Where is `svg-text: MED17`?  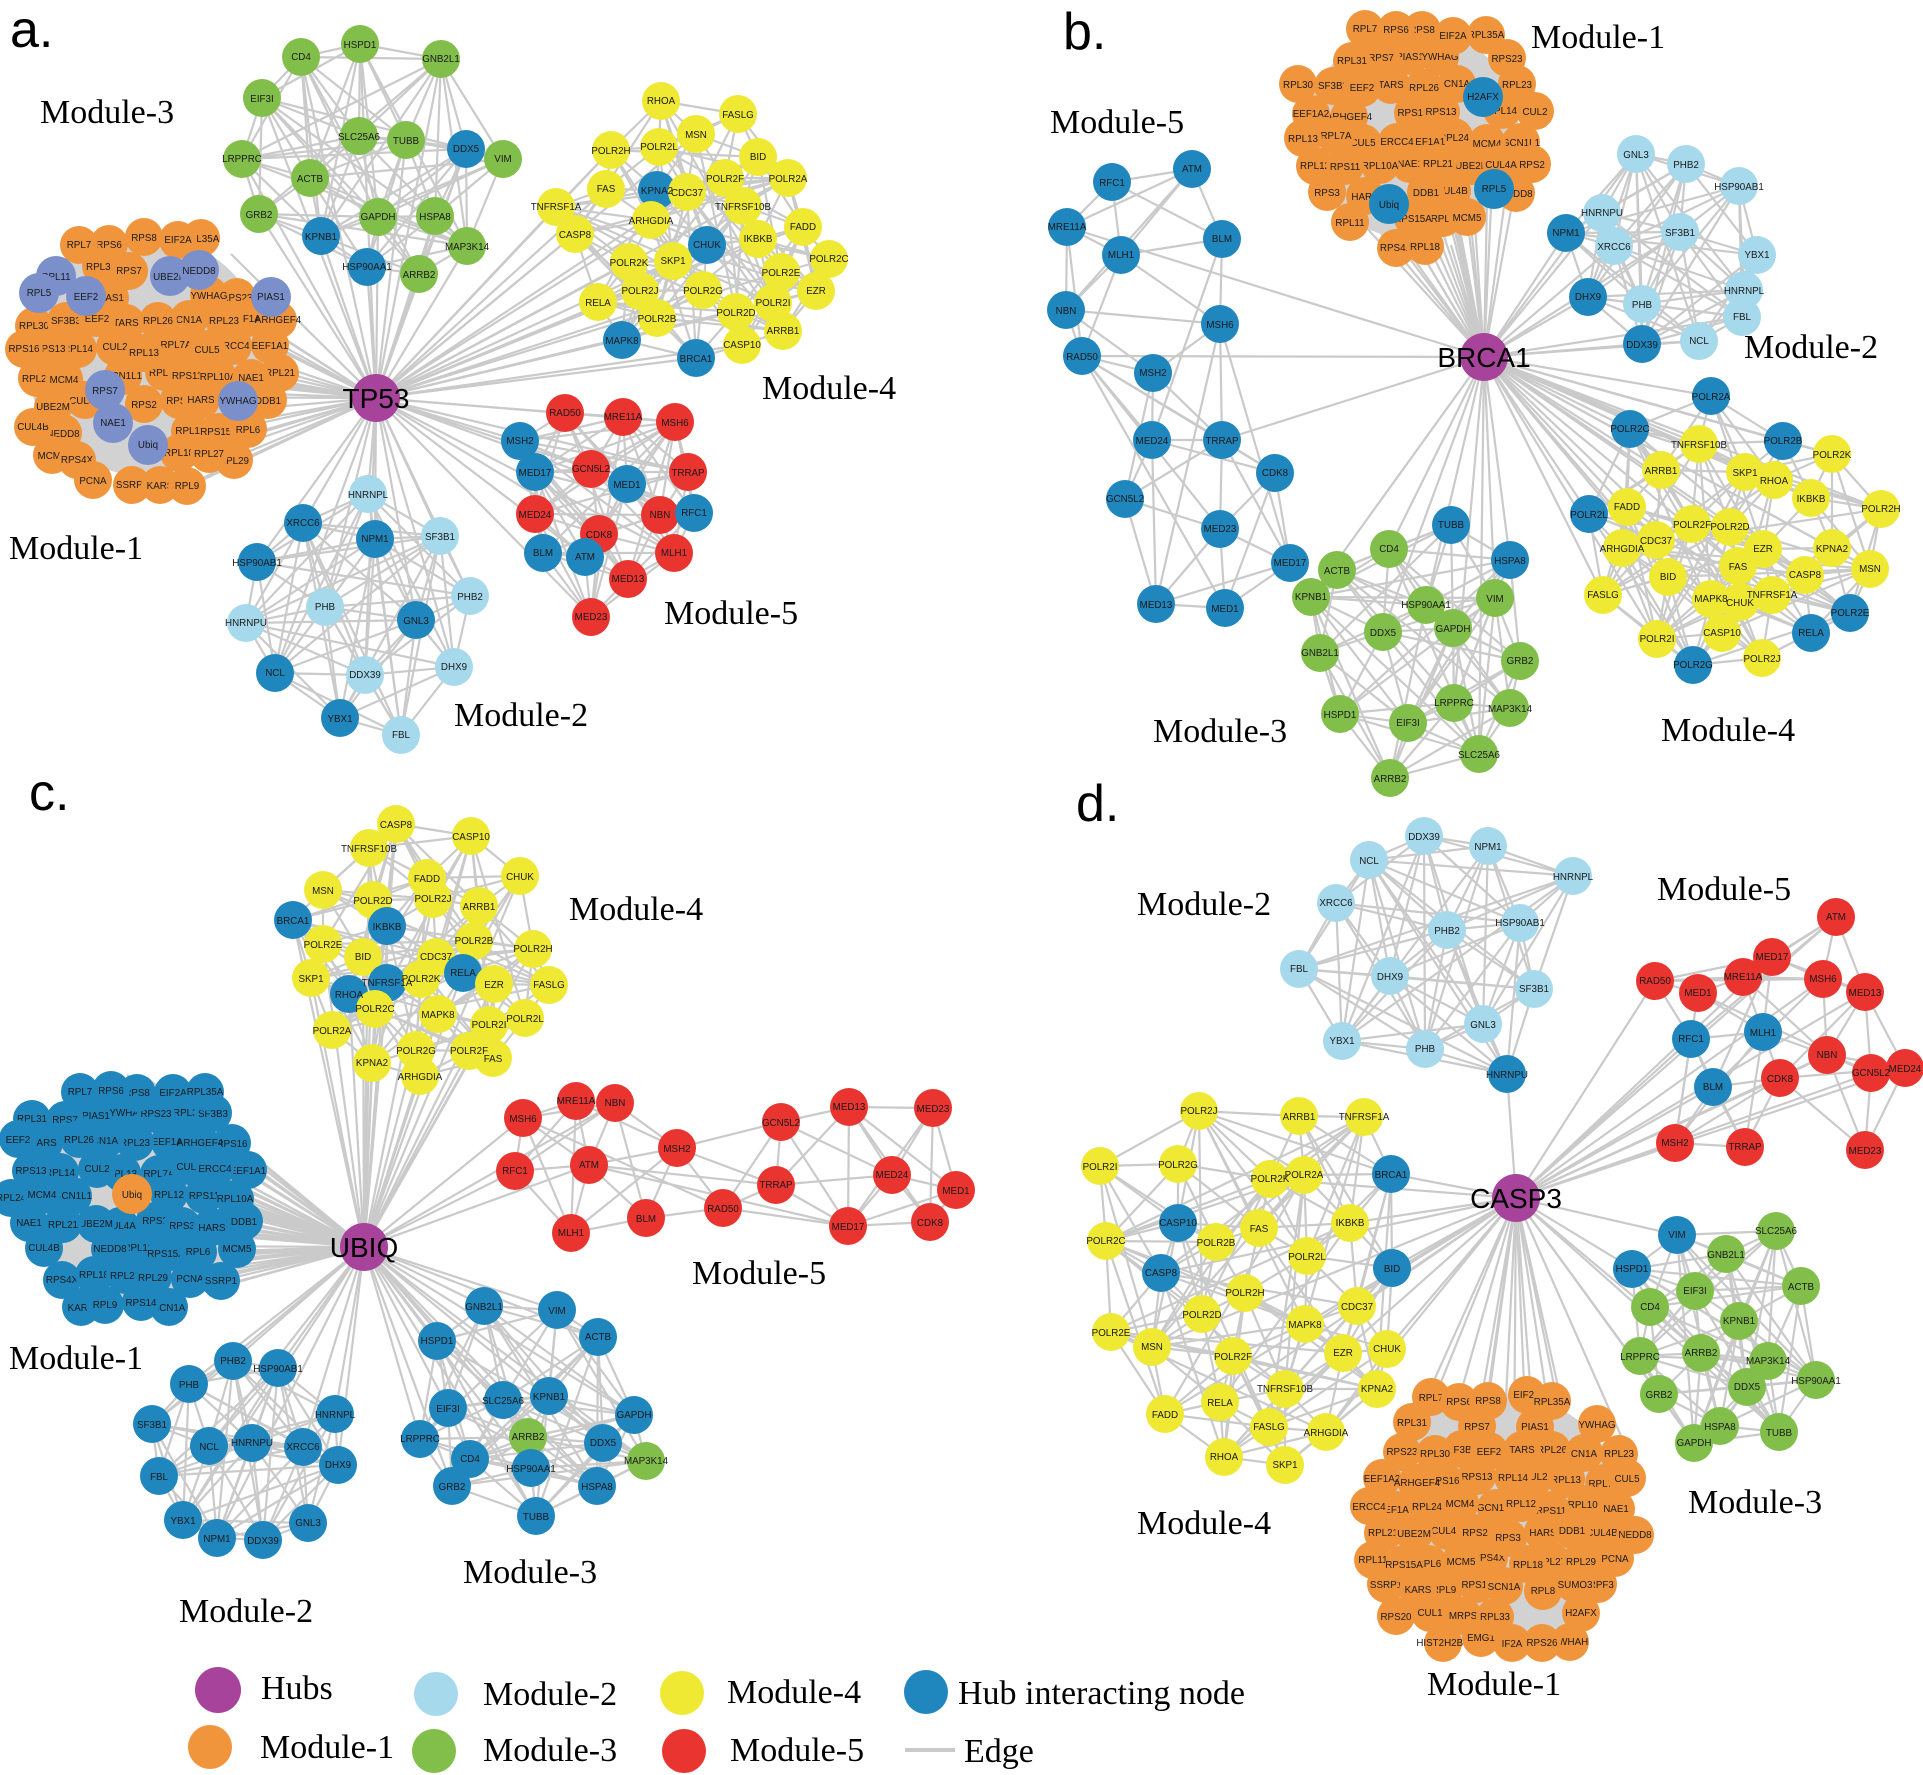 svg-text: MED17 is located at coordinates (1290, 563).